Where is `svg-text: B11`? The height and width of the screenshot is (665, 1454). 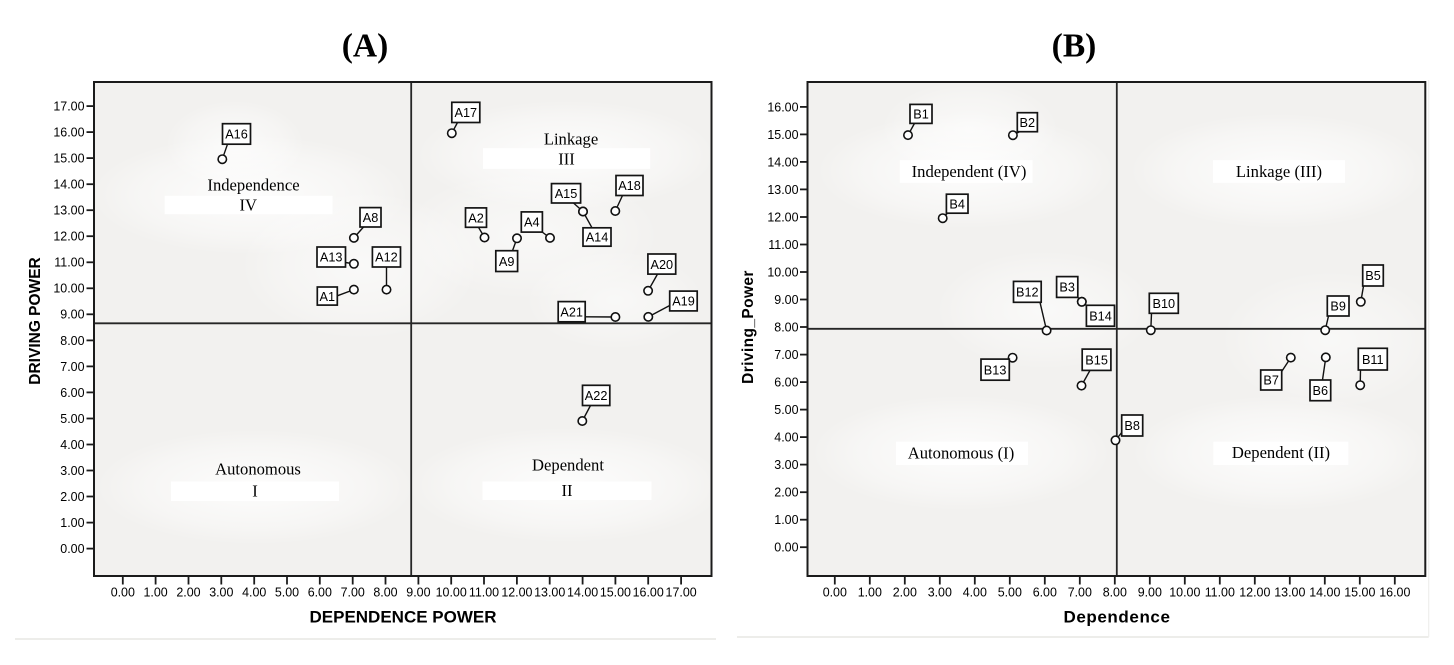
svg-text: B11 is located at coordinates (1373, 360).